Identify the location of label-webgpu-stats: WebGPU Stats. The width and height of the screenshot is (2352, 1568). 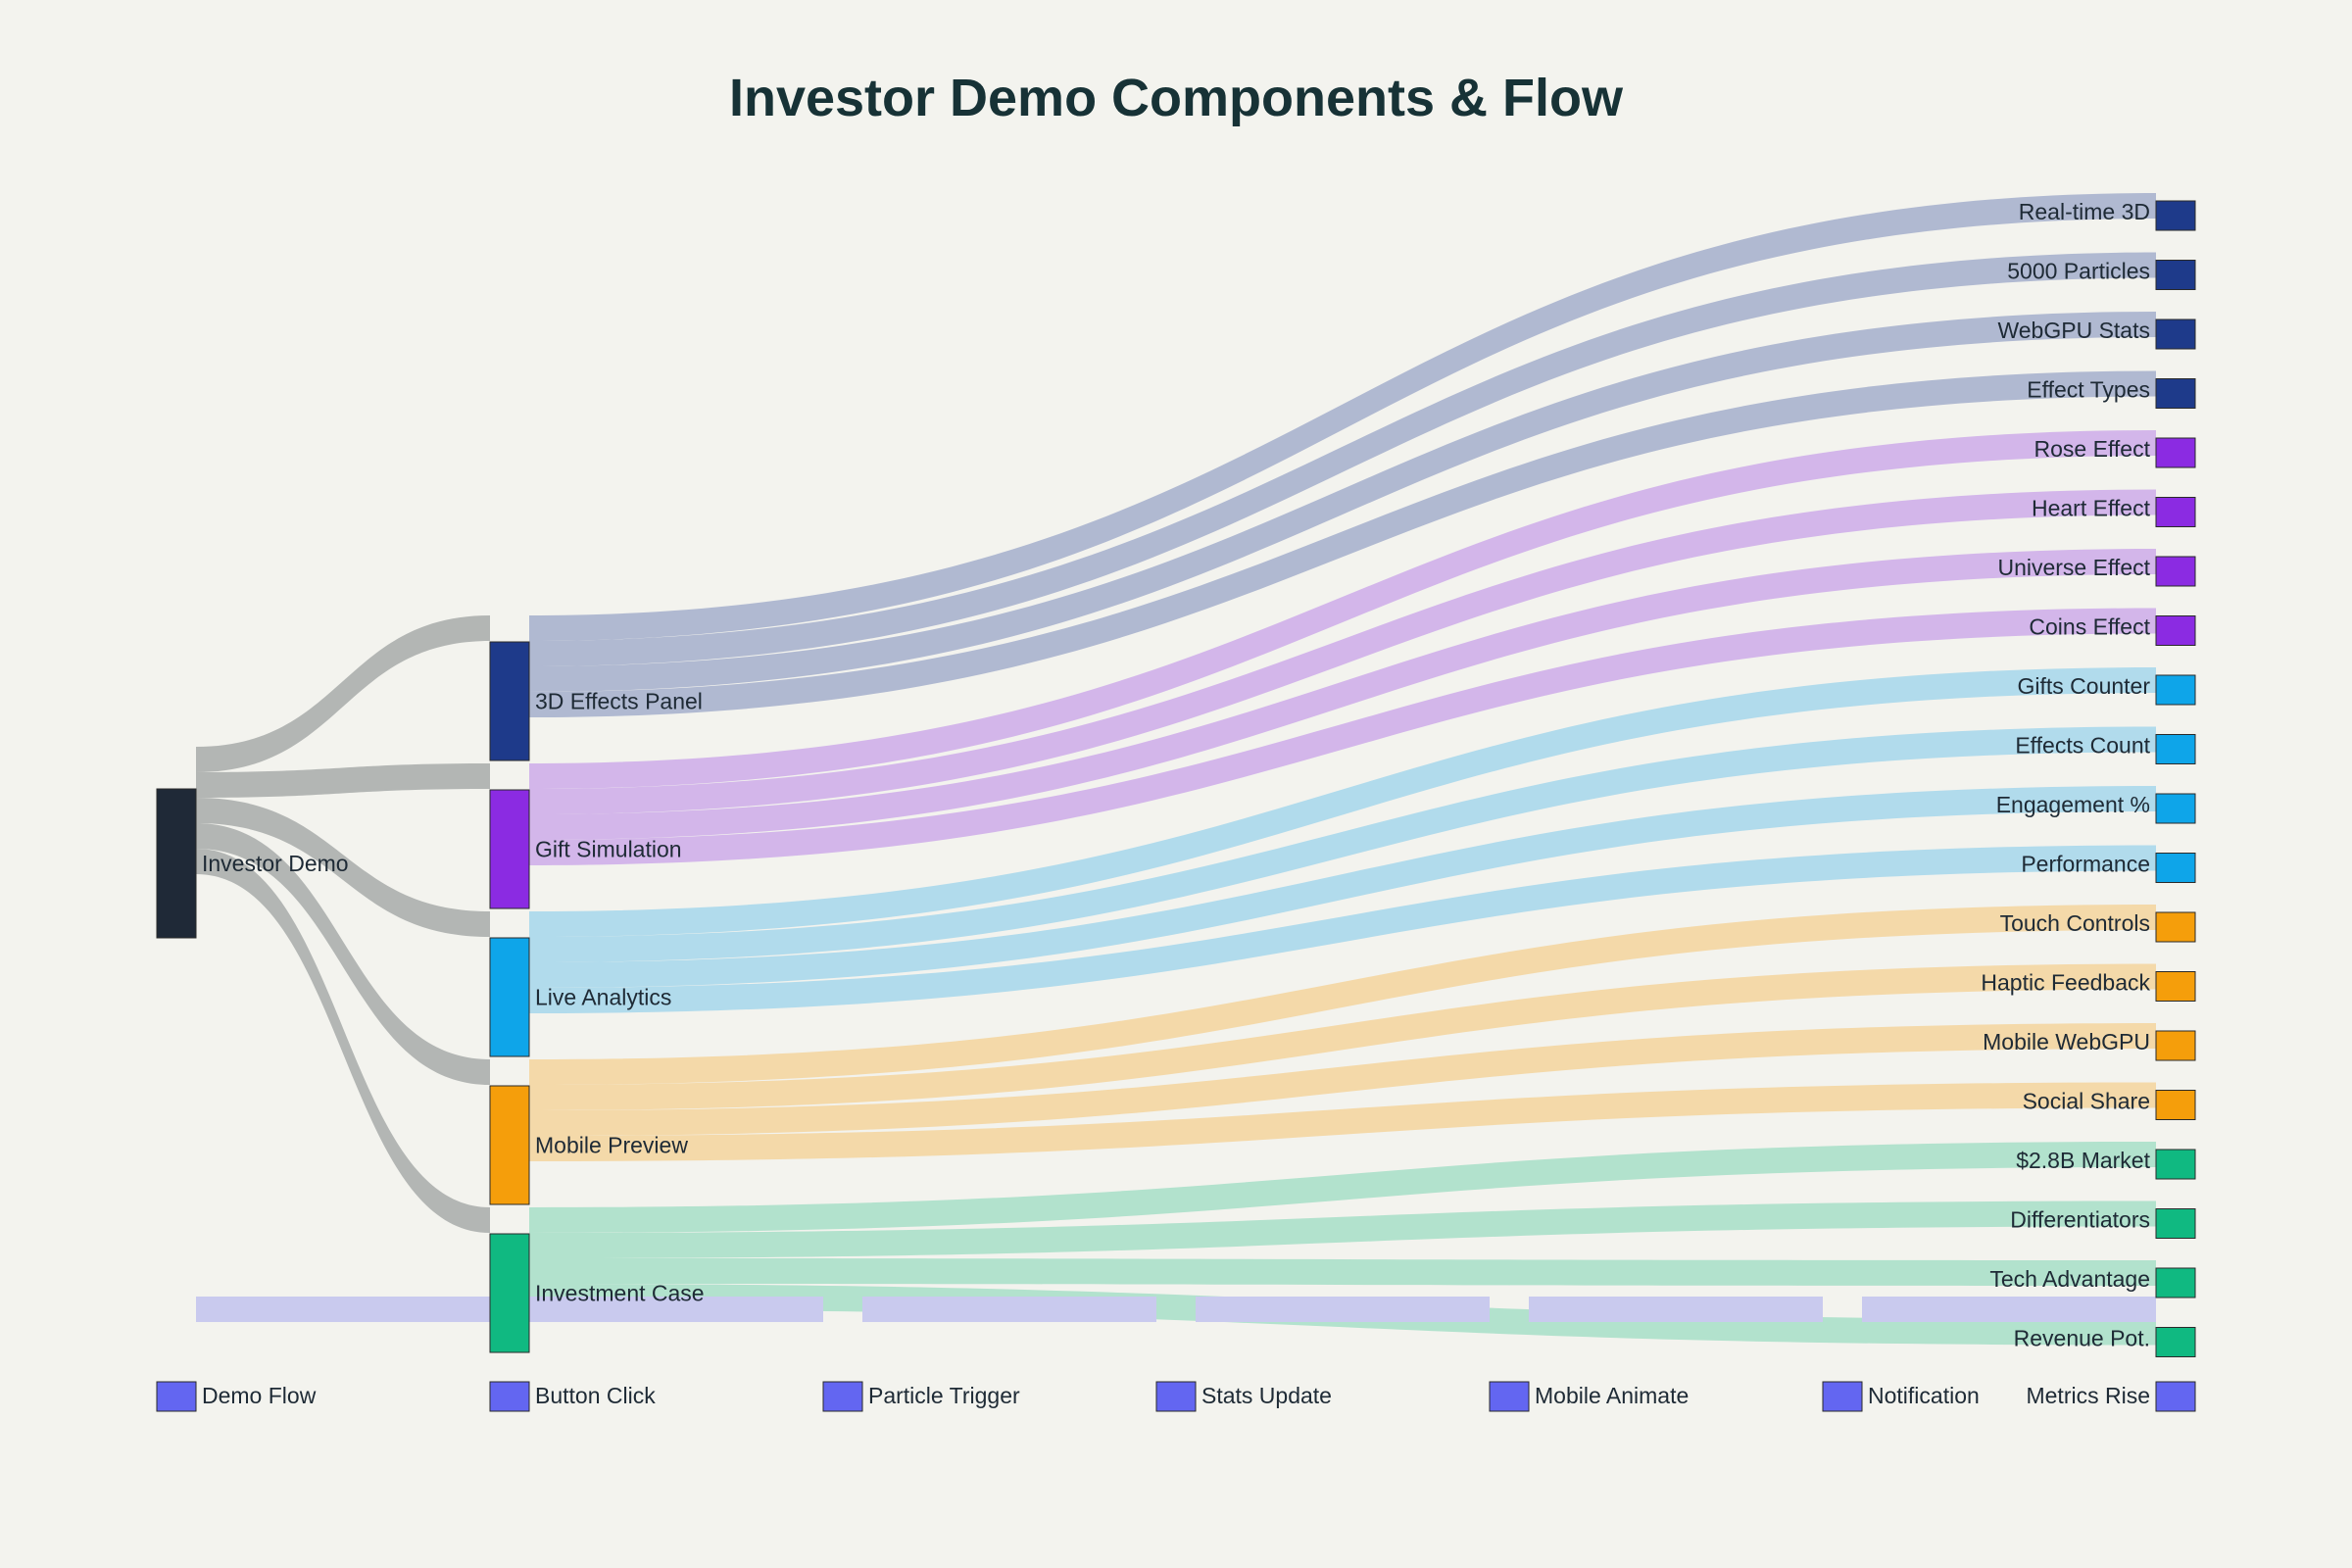
(2073, 330).